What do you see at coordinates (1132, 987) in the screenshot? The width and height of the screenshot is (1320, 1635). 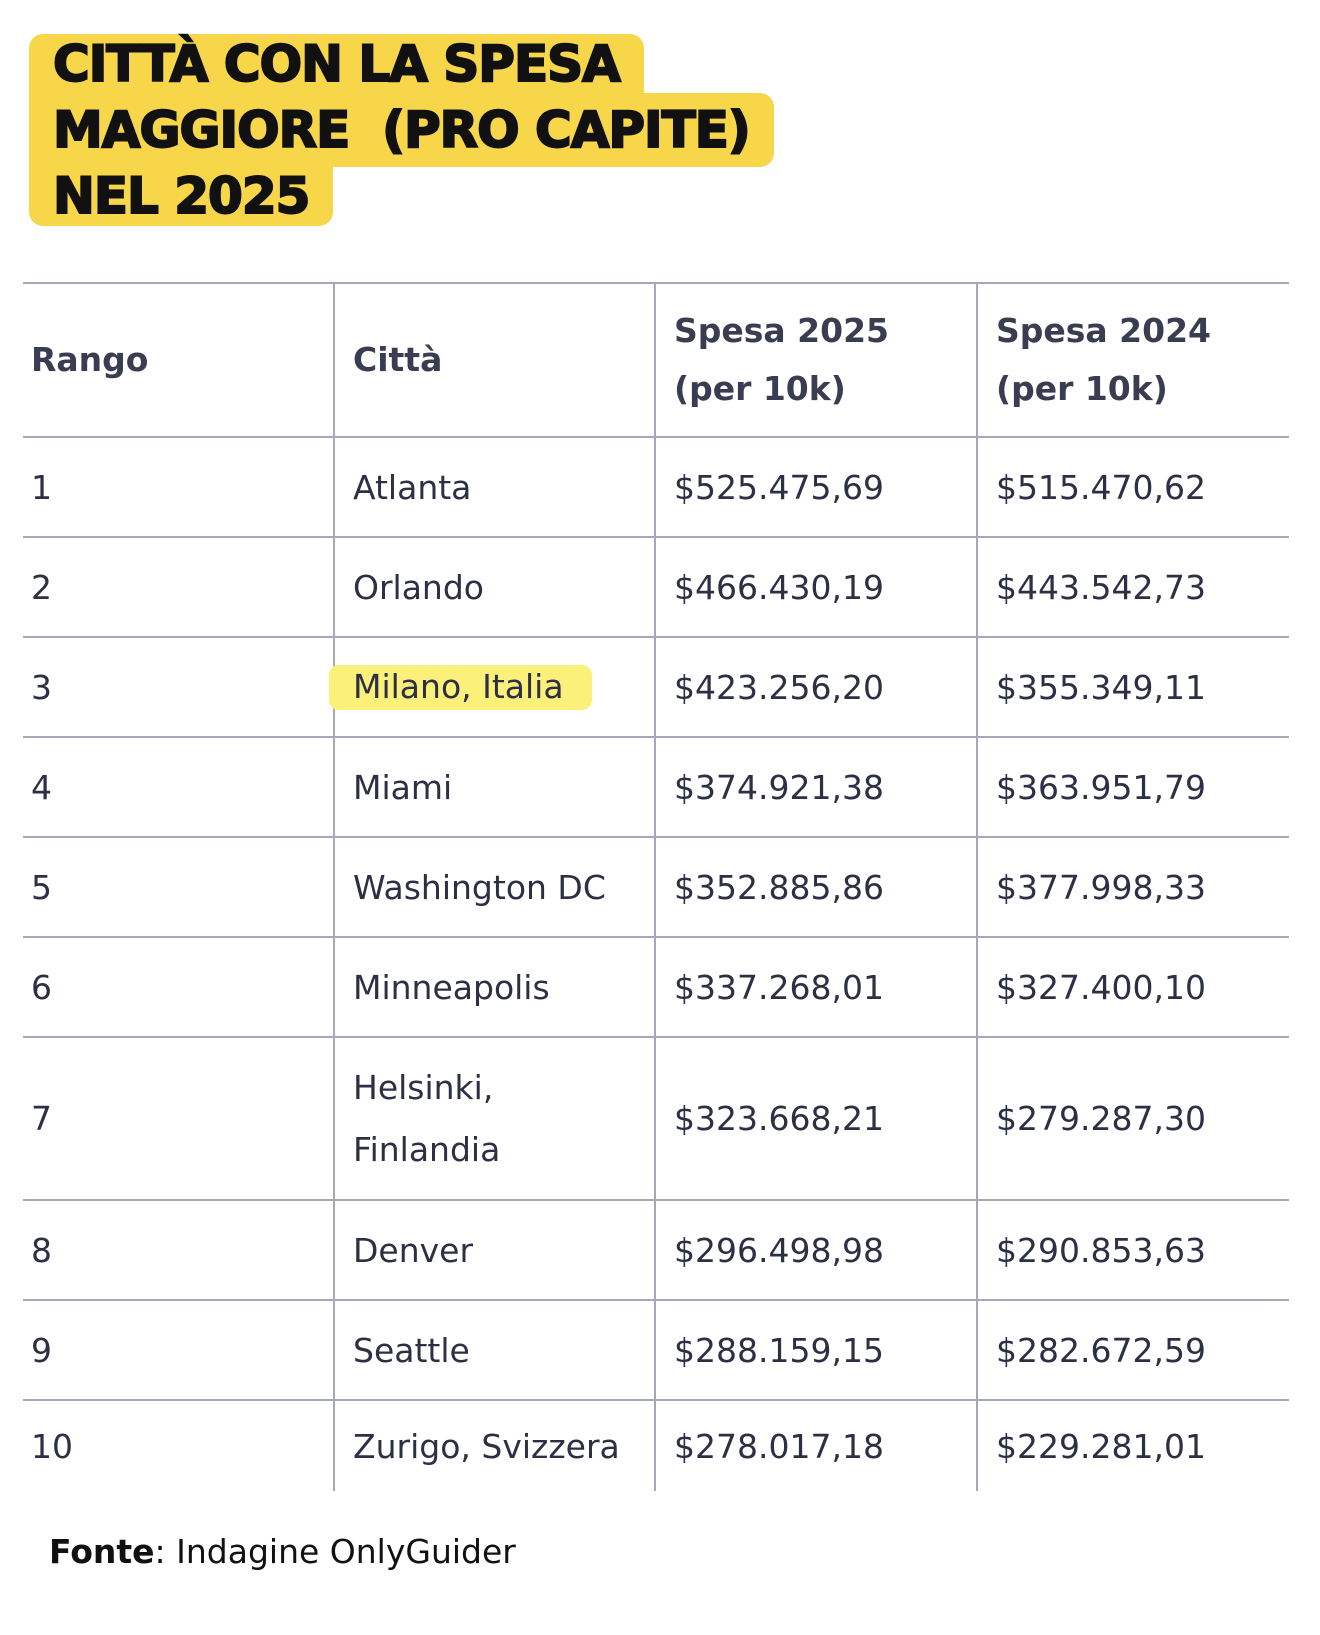 I see `table-cell: $327.400,10` at bounding box center [1132, 987].